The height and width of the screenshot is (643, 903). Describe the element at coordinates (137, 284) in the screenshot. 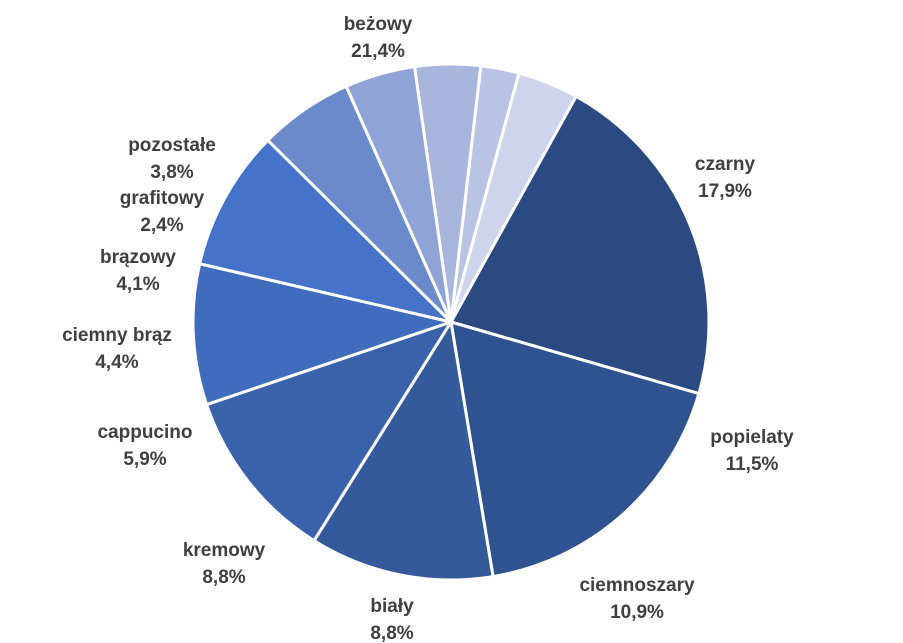

I see `slice-value-9: 4,1%` at that location.